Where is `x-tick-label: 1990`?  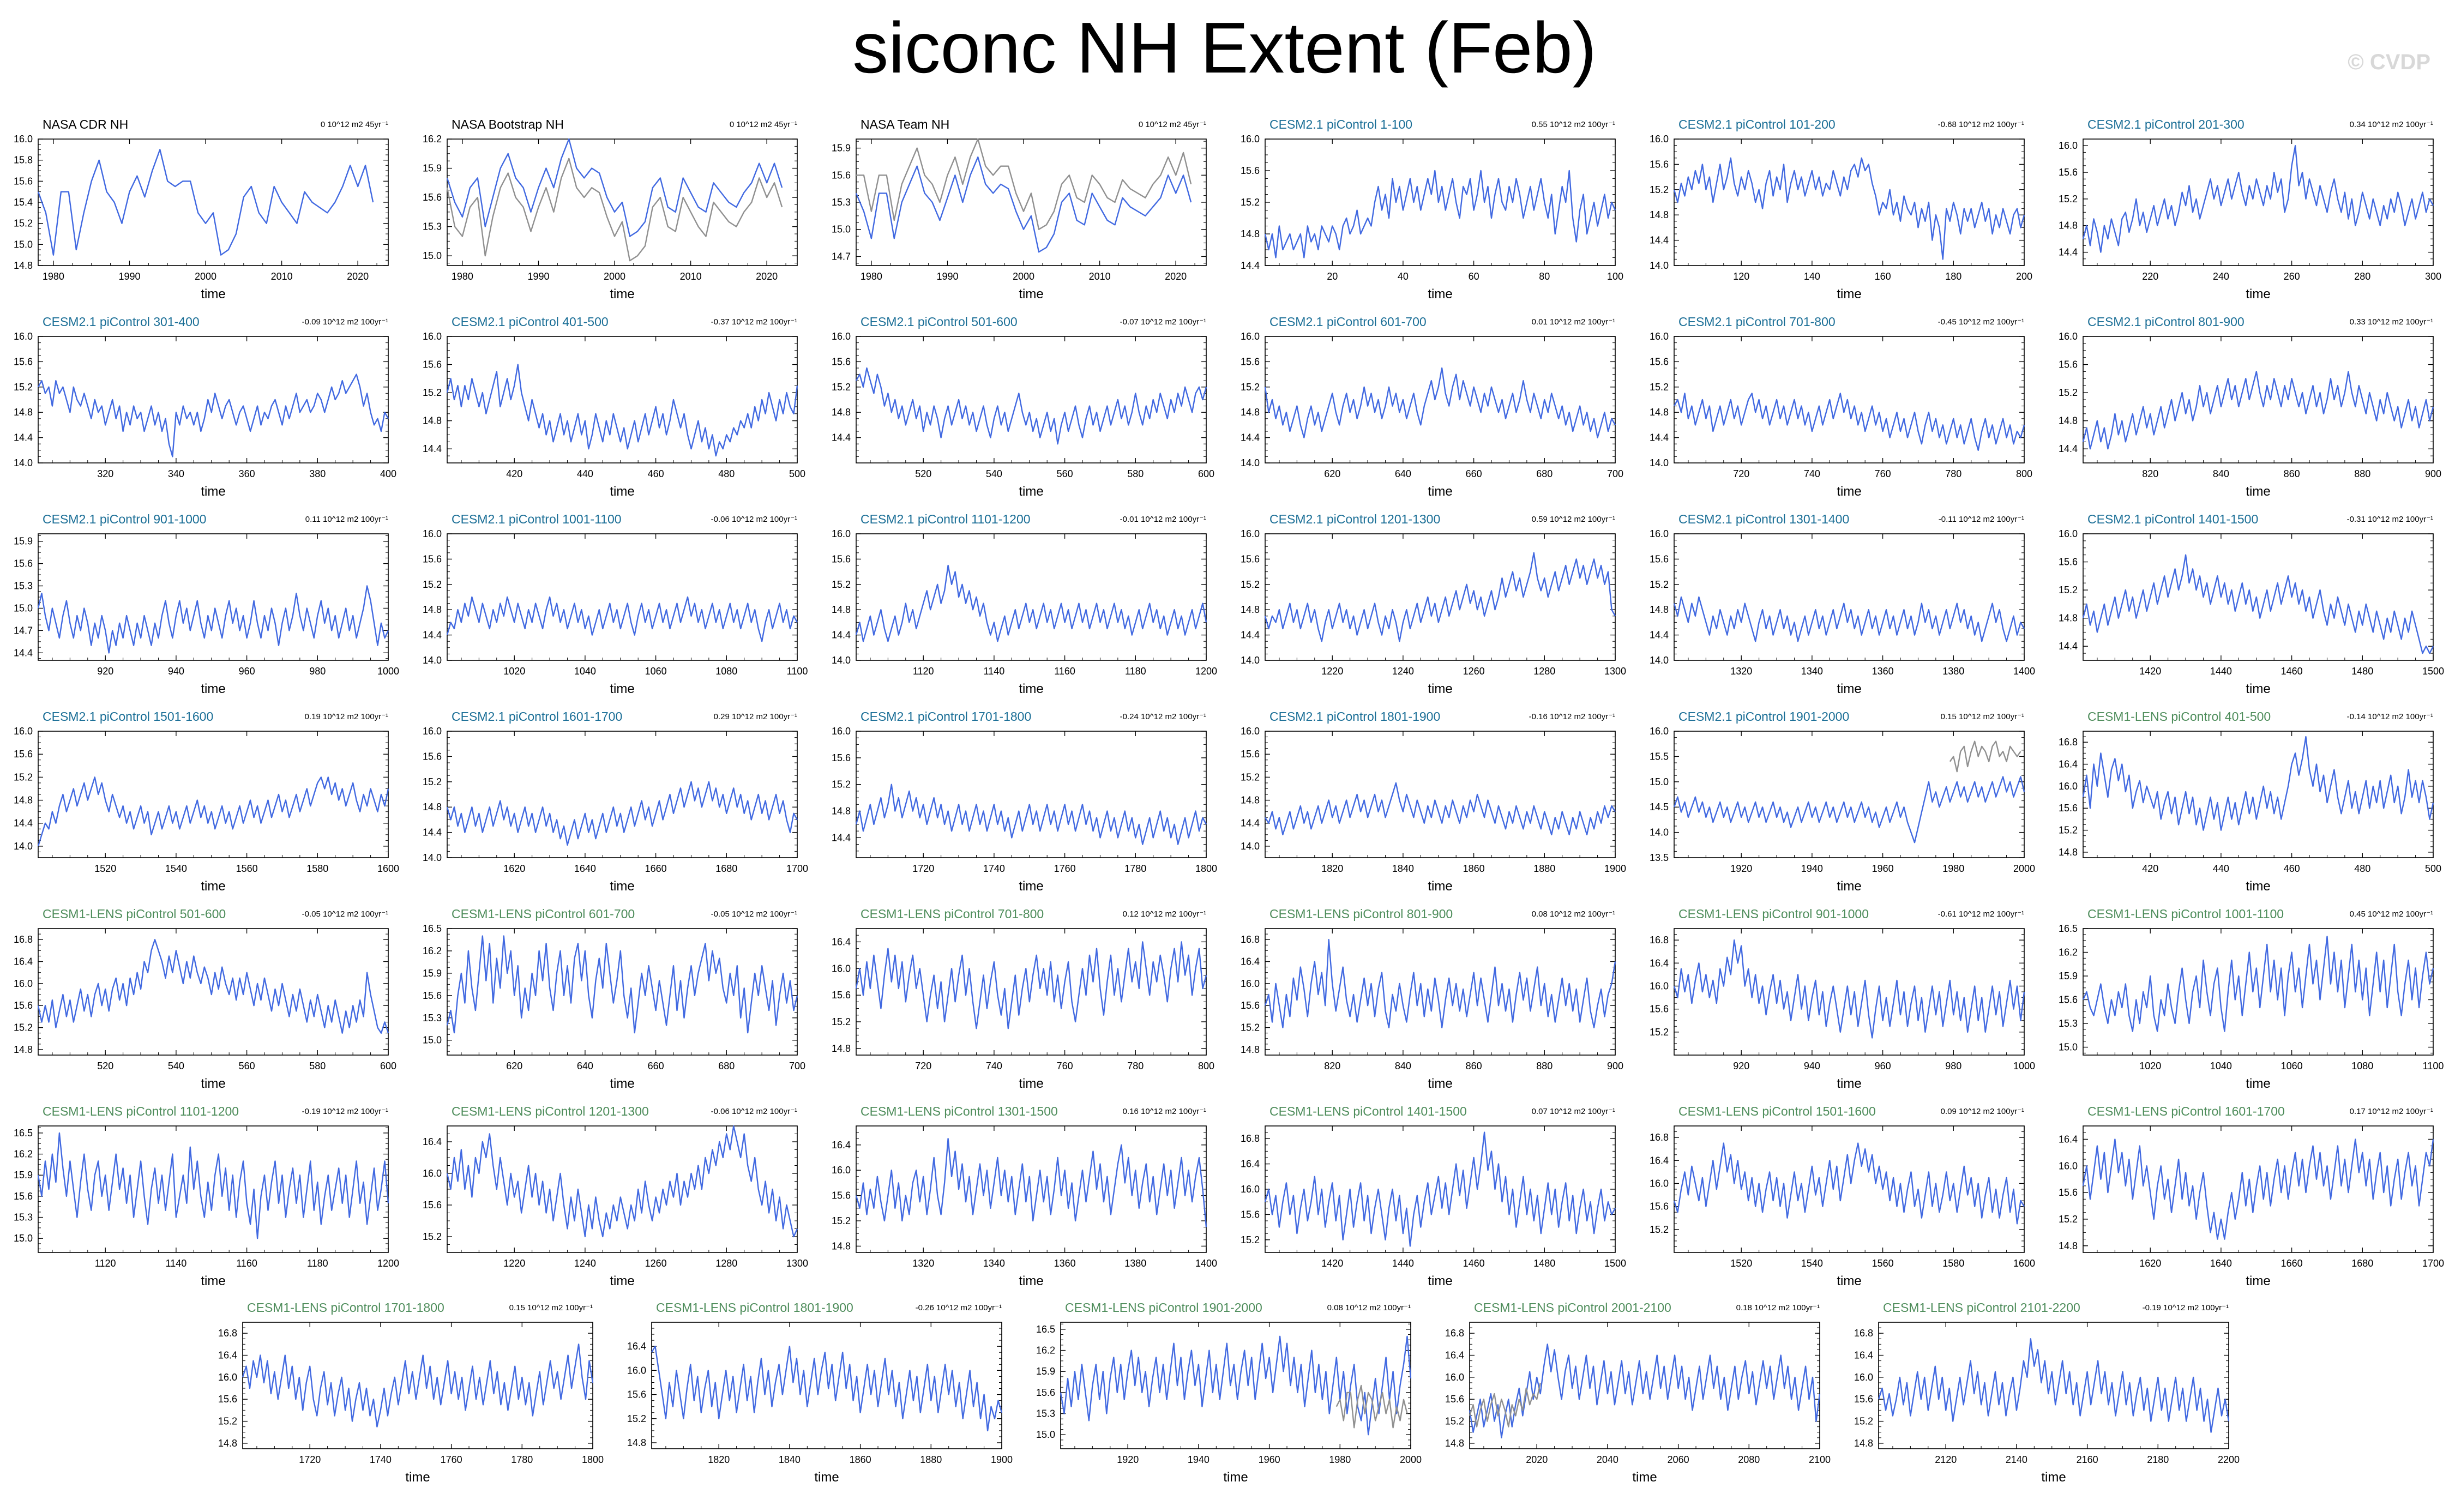 x-tick-label: 1990 is located at coordinates (129, 276).